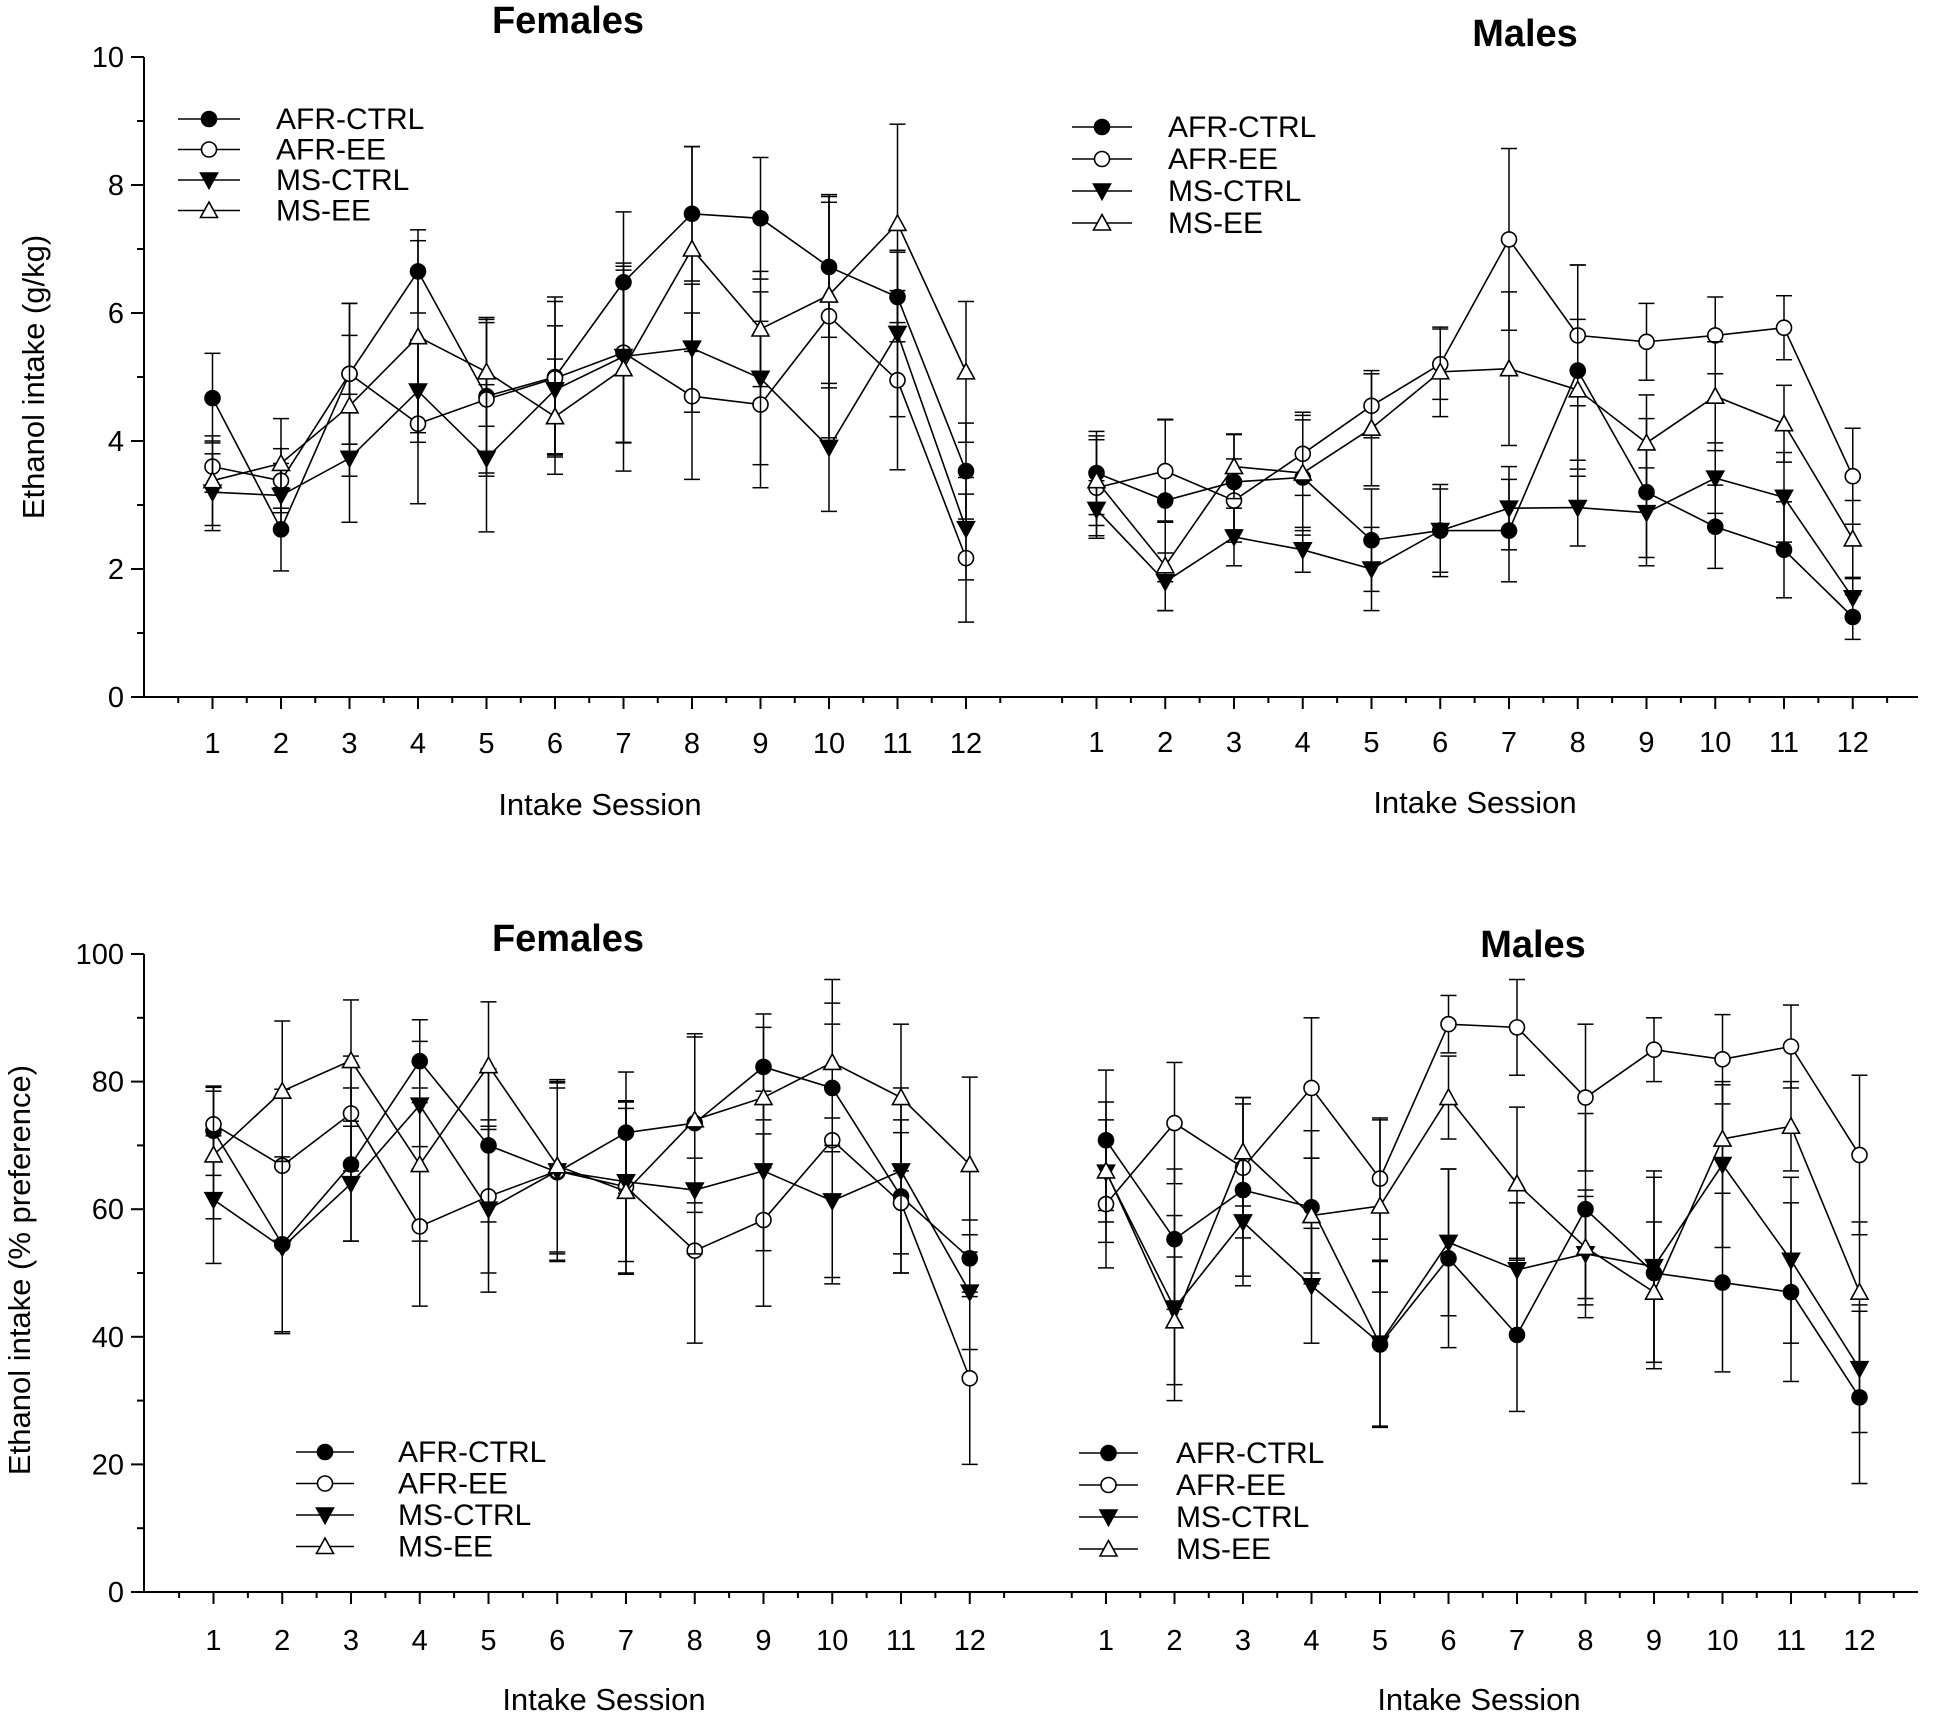 This screenshot has width=1933, height=1717. Describe the element at coordinates (1106, 1641) in the screenshot. I see `x-tick-label: 1` at that location.